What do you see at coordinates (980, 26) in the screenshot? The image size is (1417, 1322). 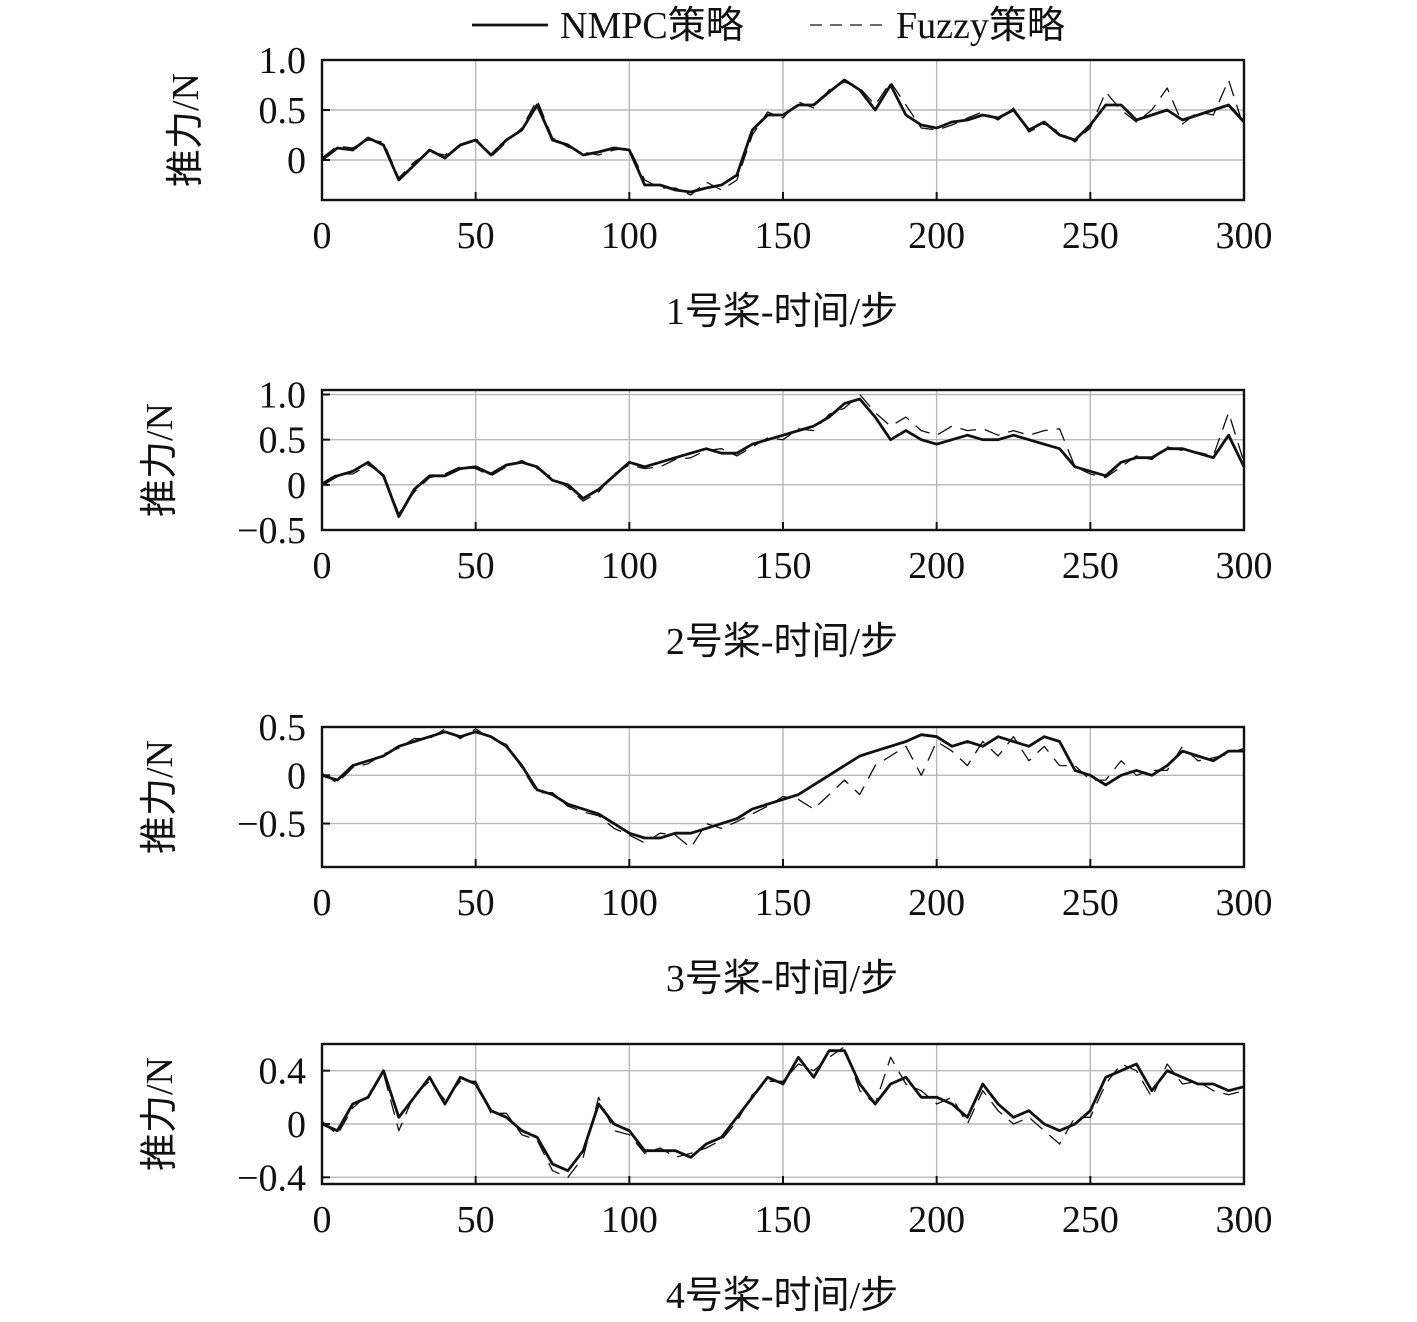 I see `legend-fuzzy-label: Fuzzy策略` at bounding box center [980, 26].